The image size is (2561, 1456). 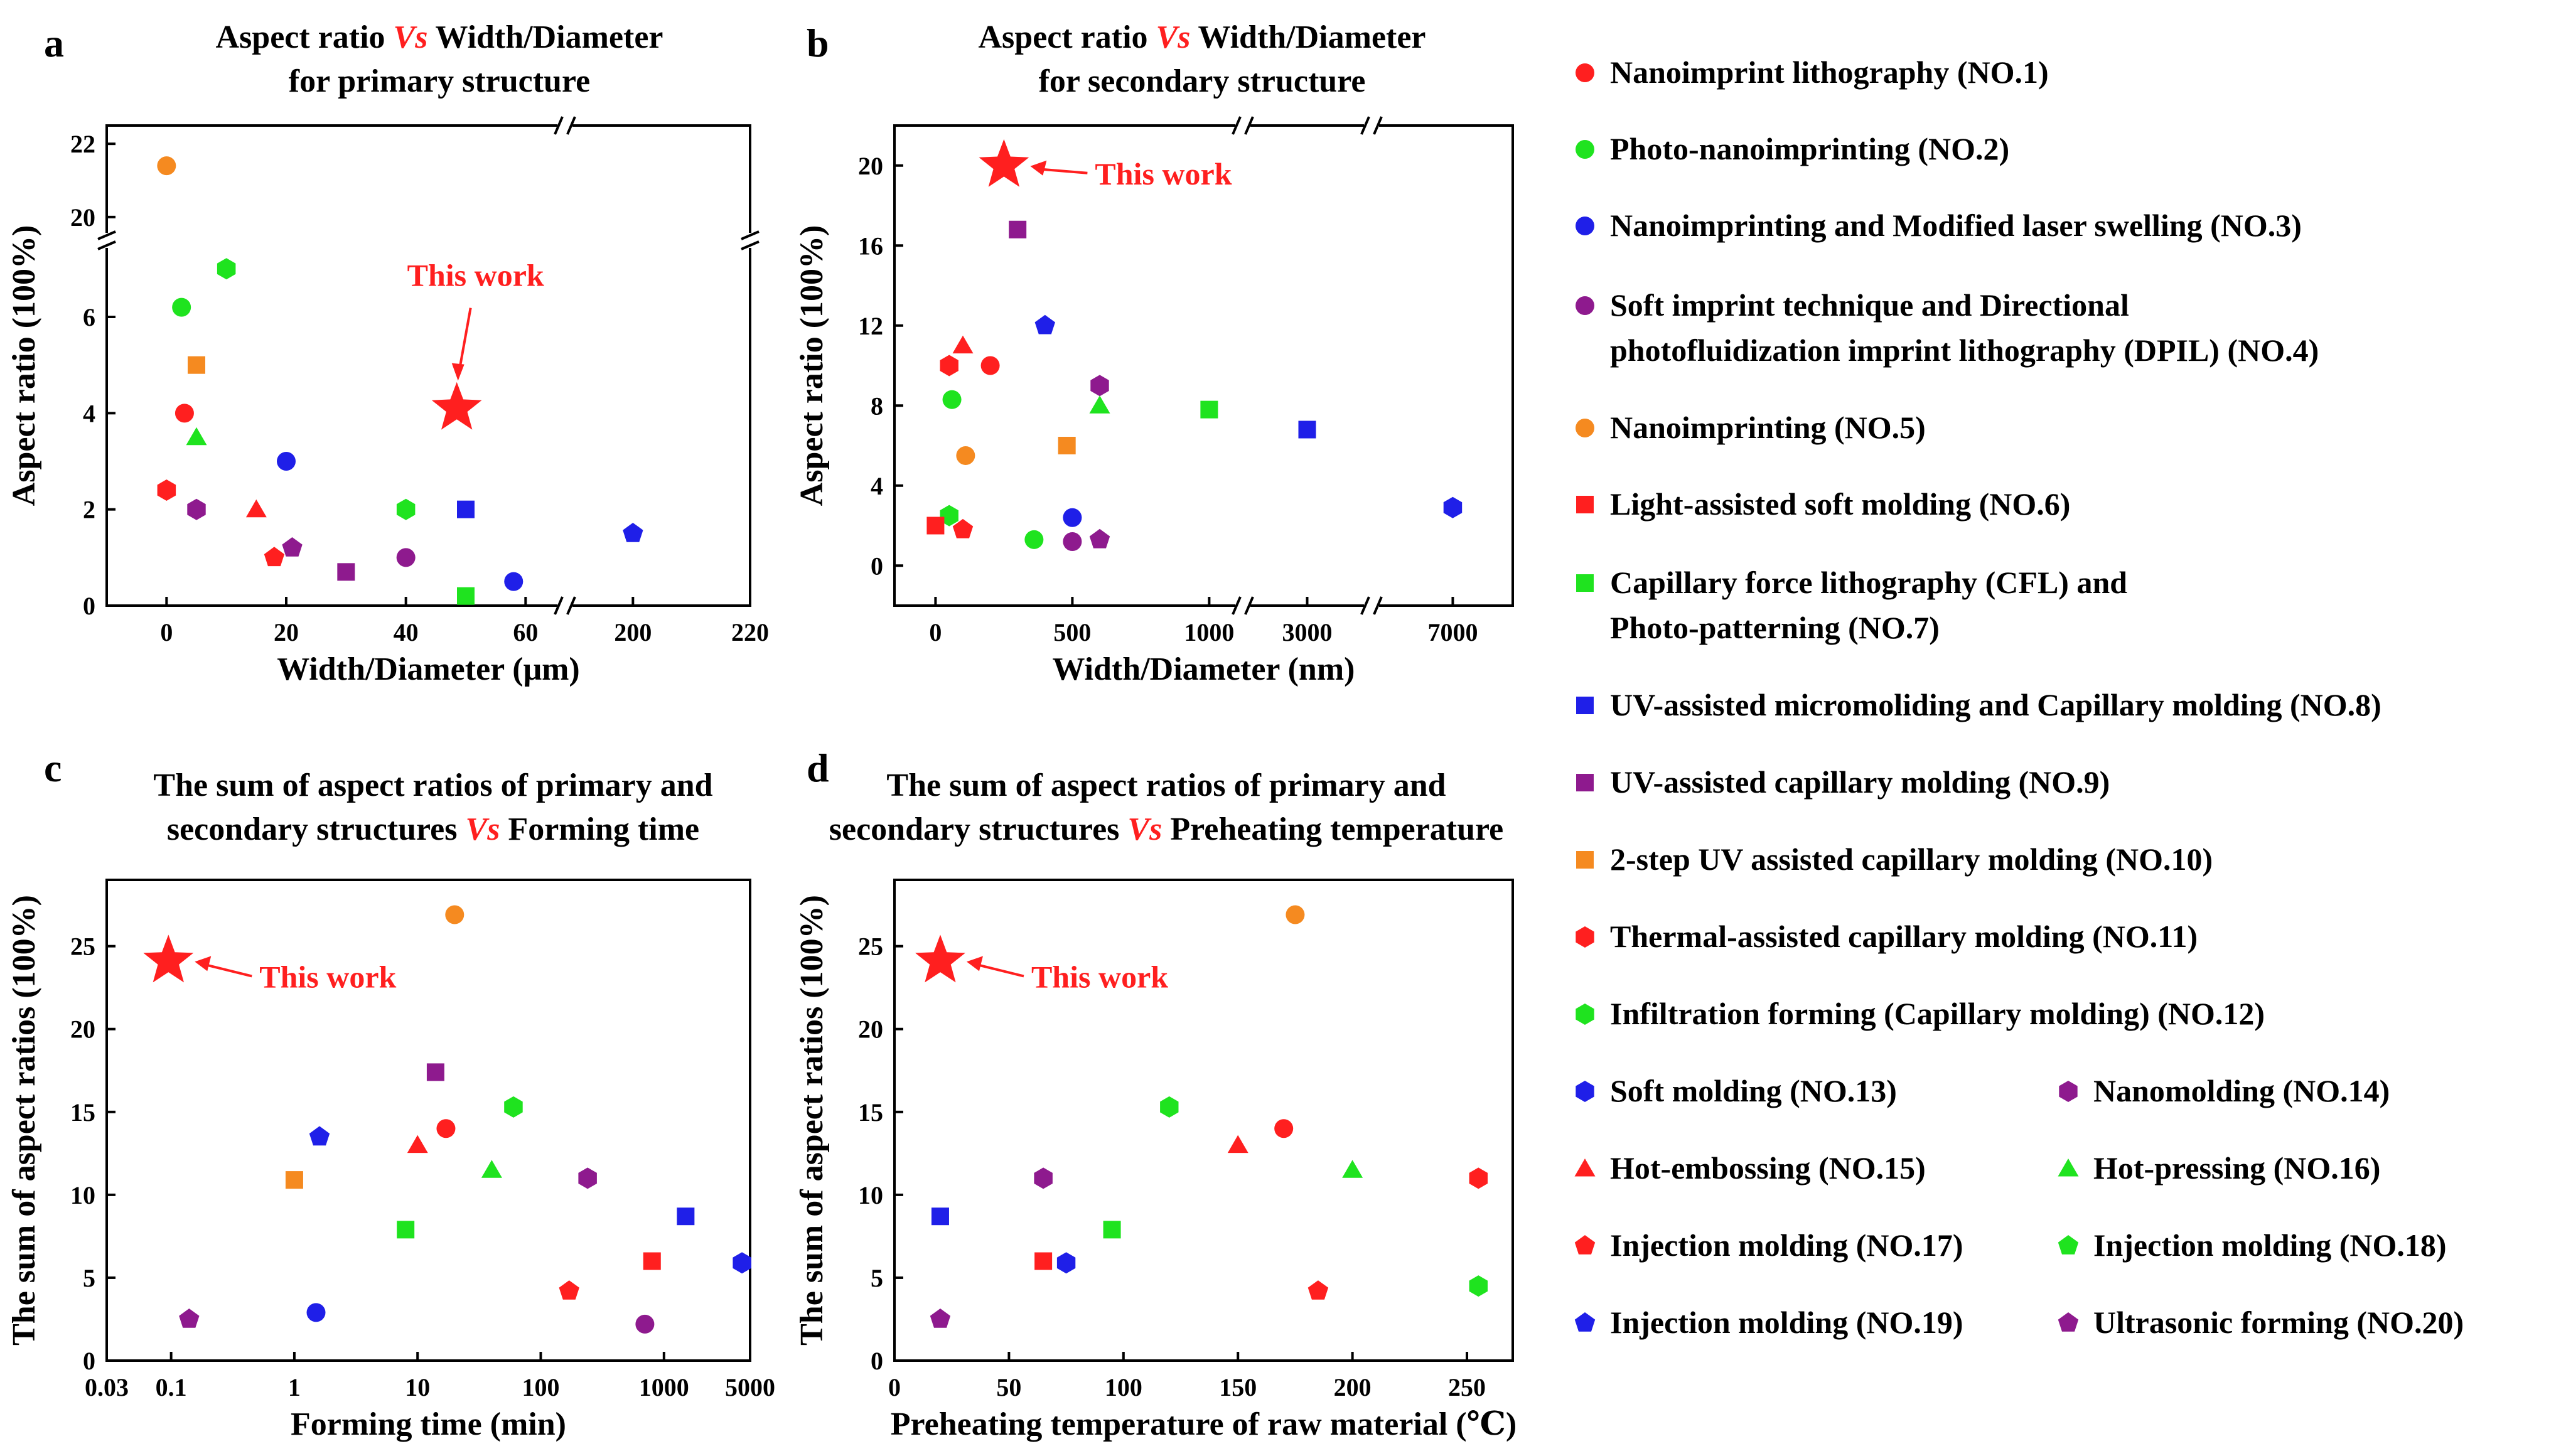 What do you see at coordinates (1768, 1168) in the screenshot?
I see `legend-label: Hot-embossing (NO.15)` at bounding box center [1768, 1168].